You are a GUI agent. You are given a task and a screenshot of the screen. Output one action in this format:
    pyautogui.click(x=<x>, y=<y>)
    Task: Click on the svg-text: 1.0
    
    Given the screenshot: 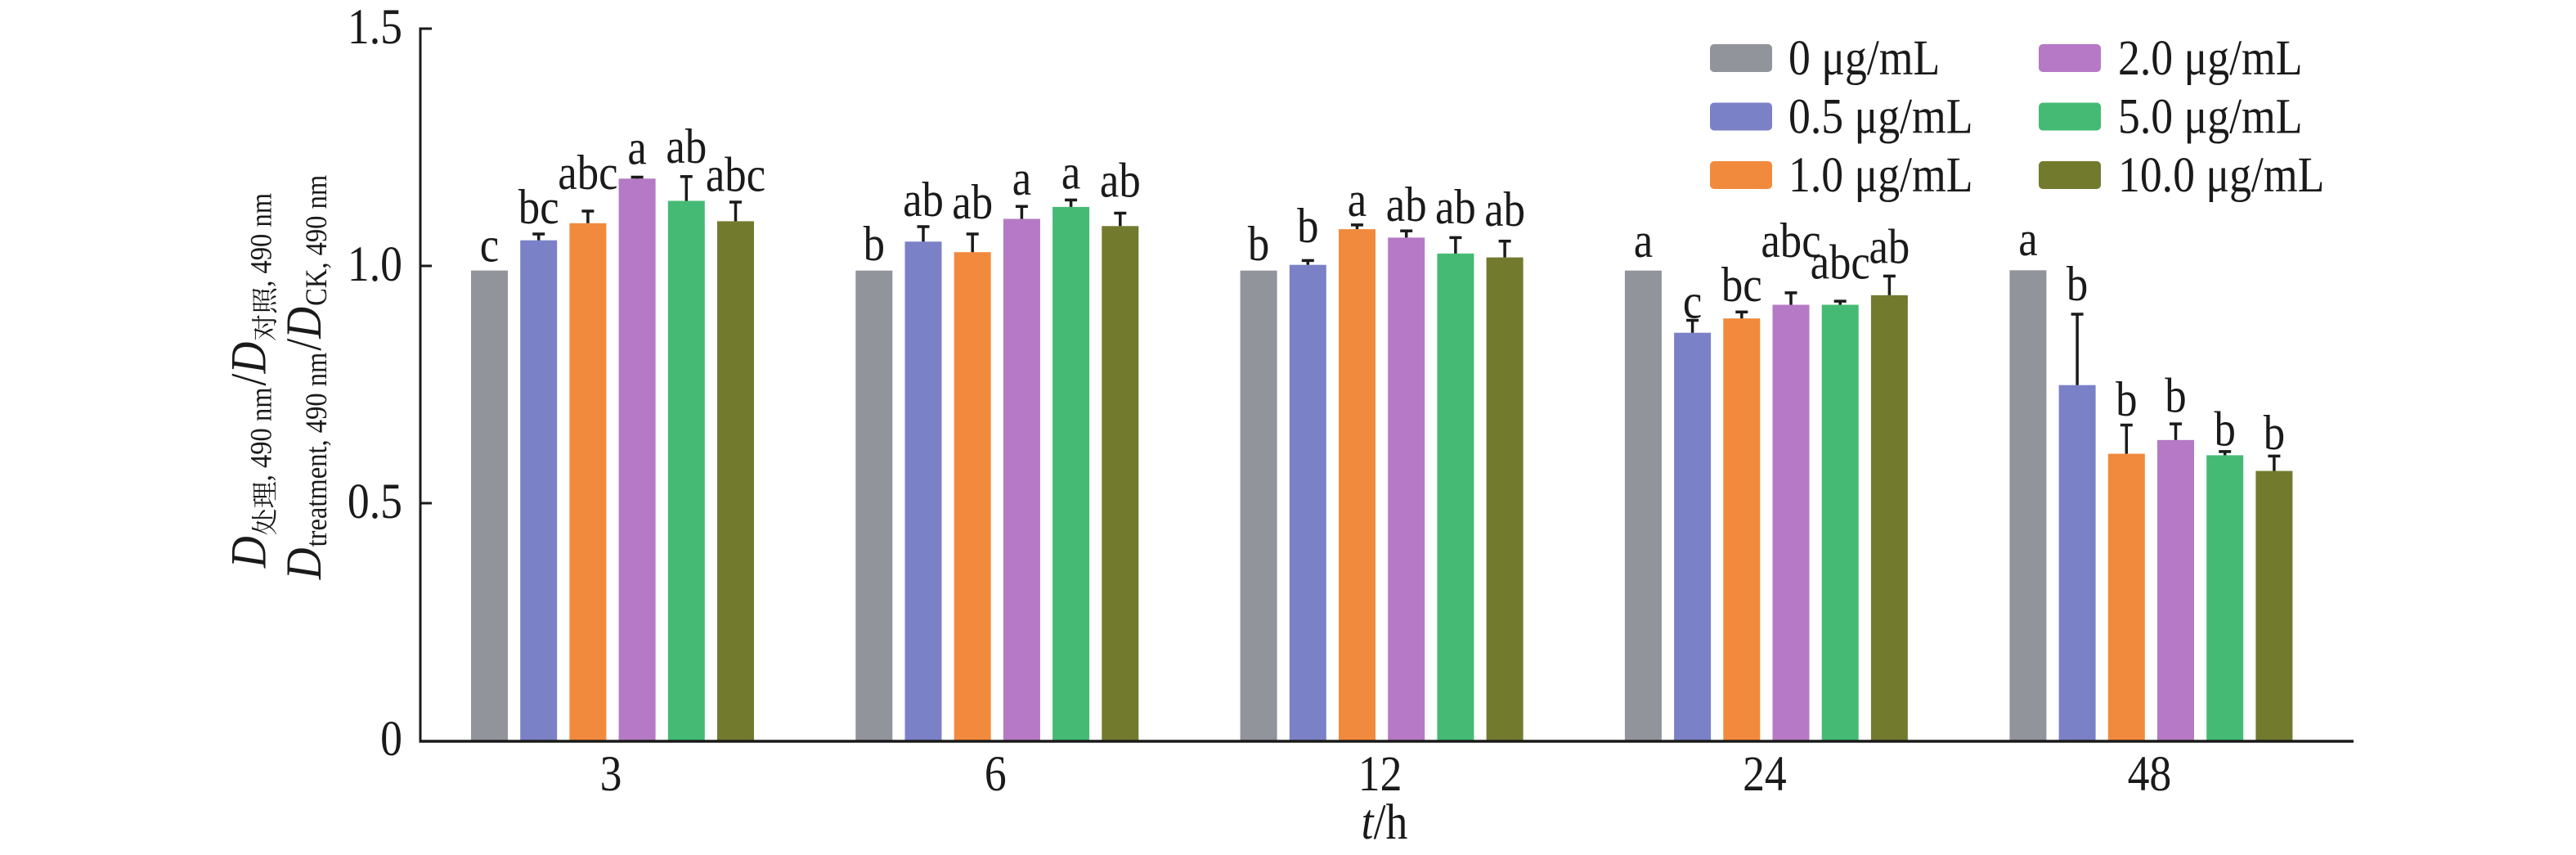 What is the action you would take?
    pyautogui.click(x=375, y=265)
    